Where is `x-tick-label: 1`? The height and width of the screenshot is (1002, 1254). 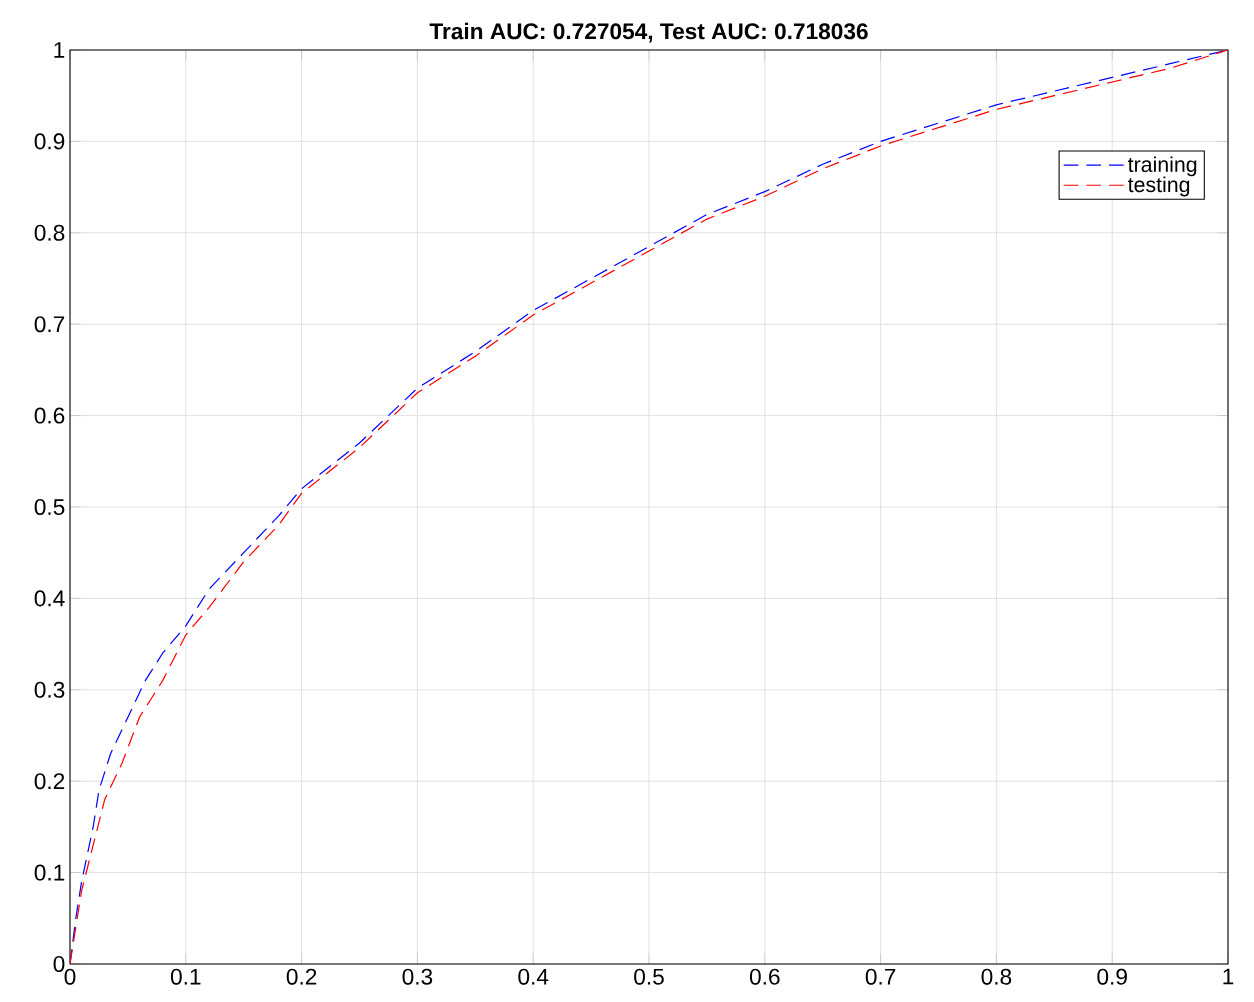
x-tick-label: 1 is located at coordinates (1228, 976).